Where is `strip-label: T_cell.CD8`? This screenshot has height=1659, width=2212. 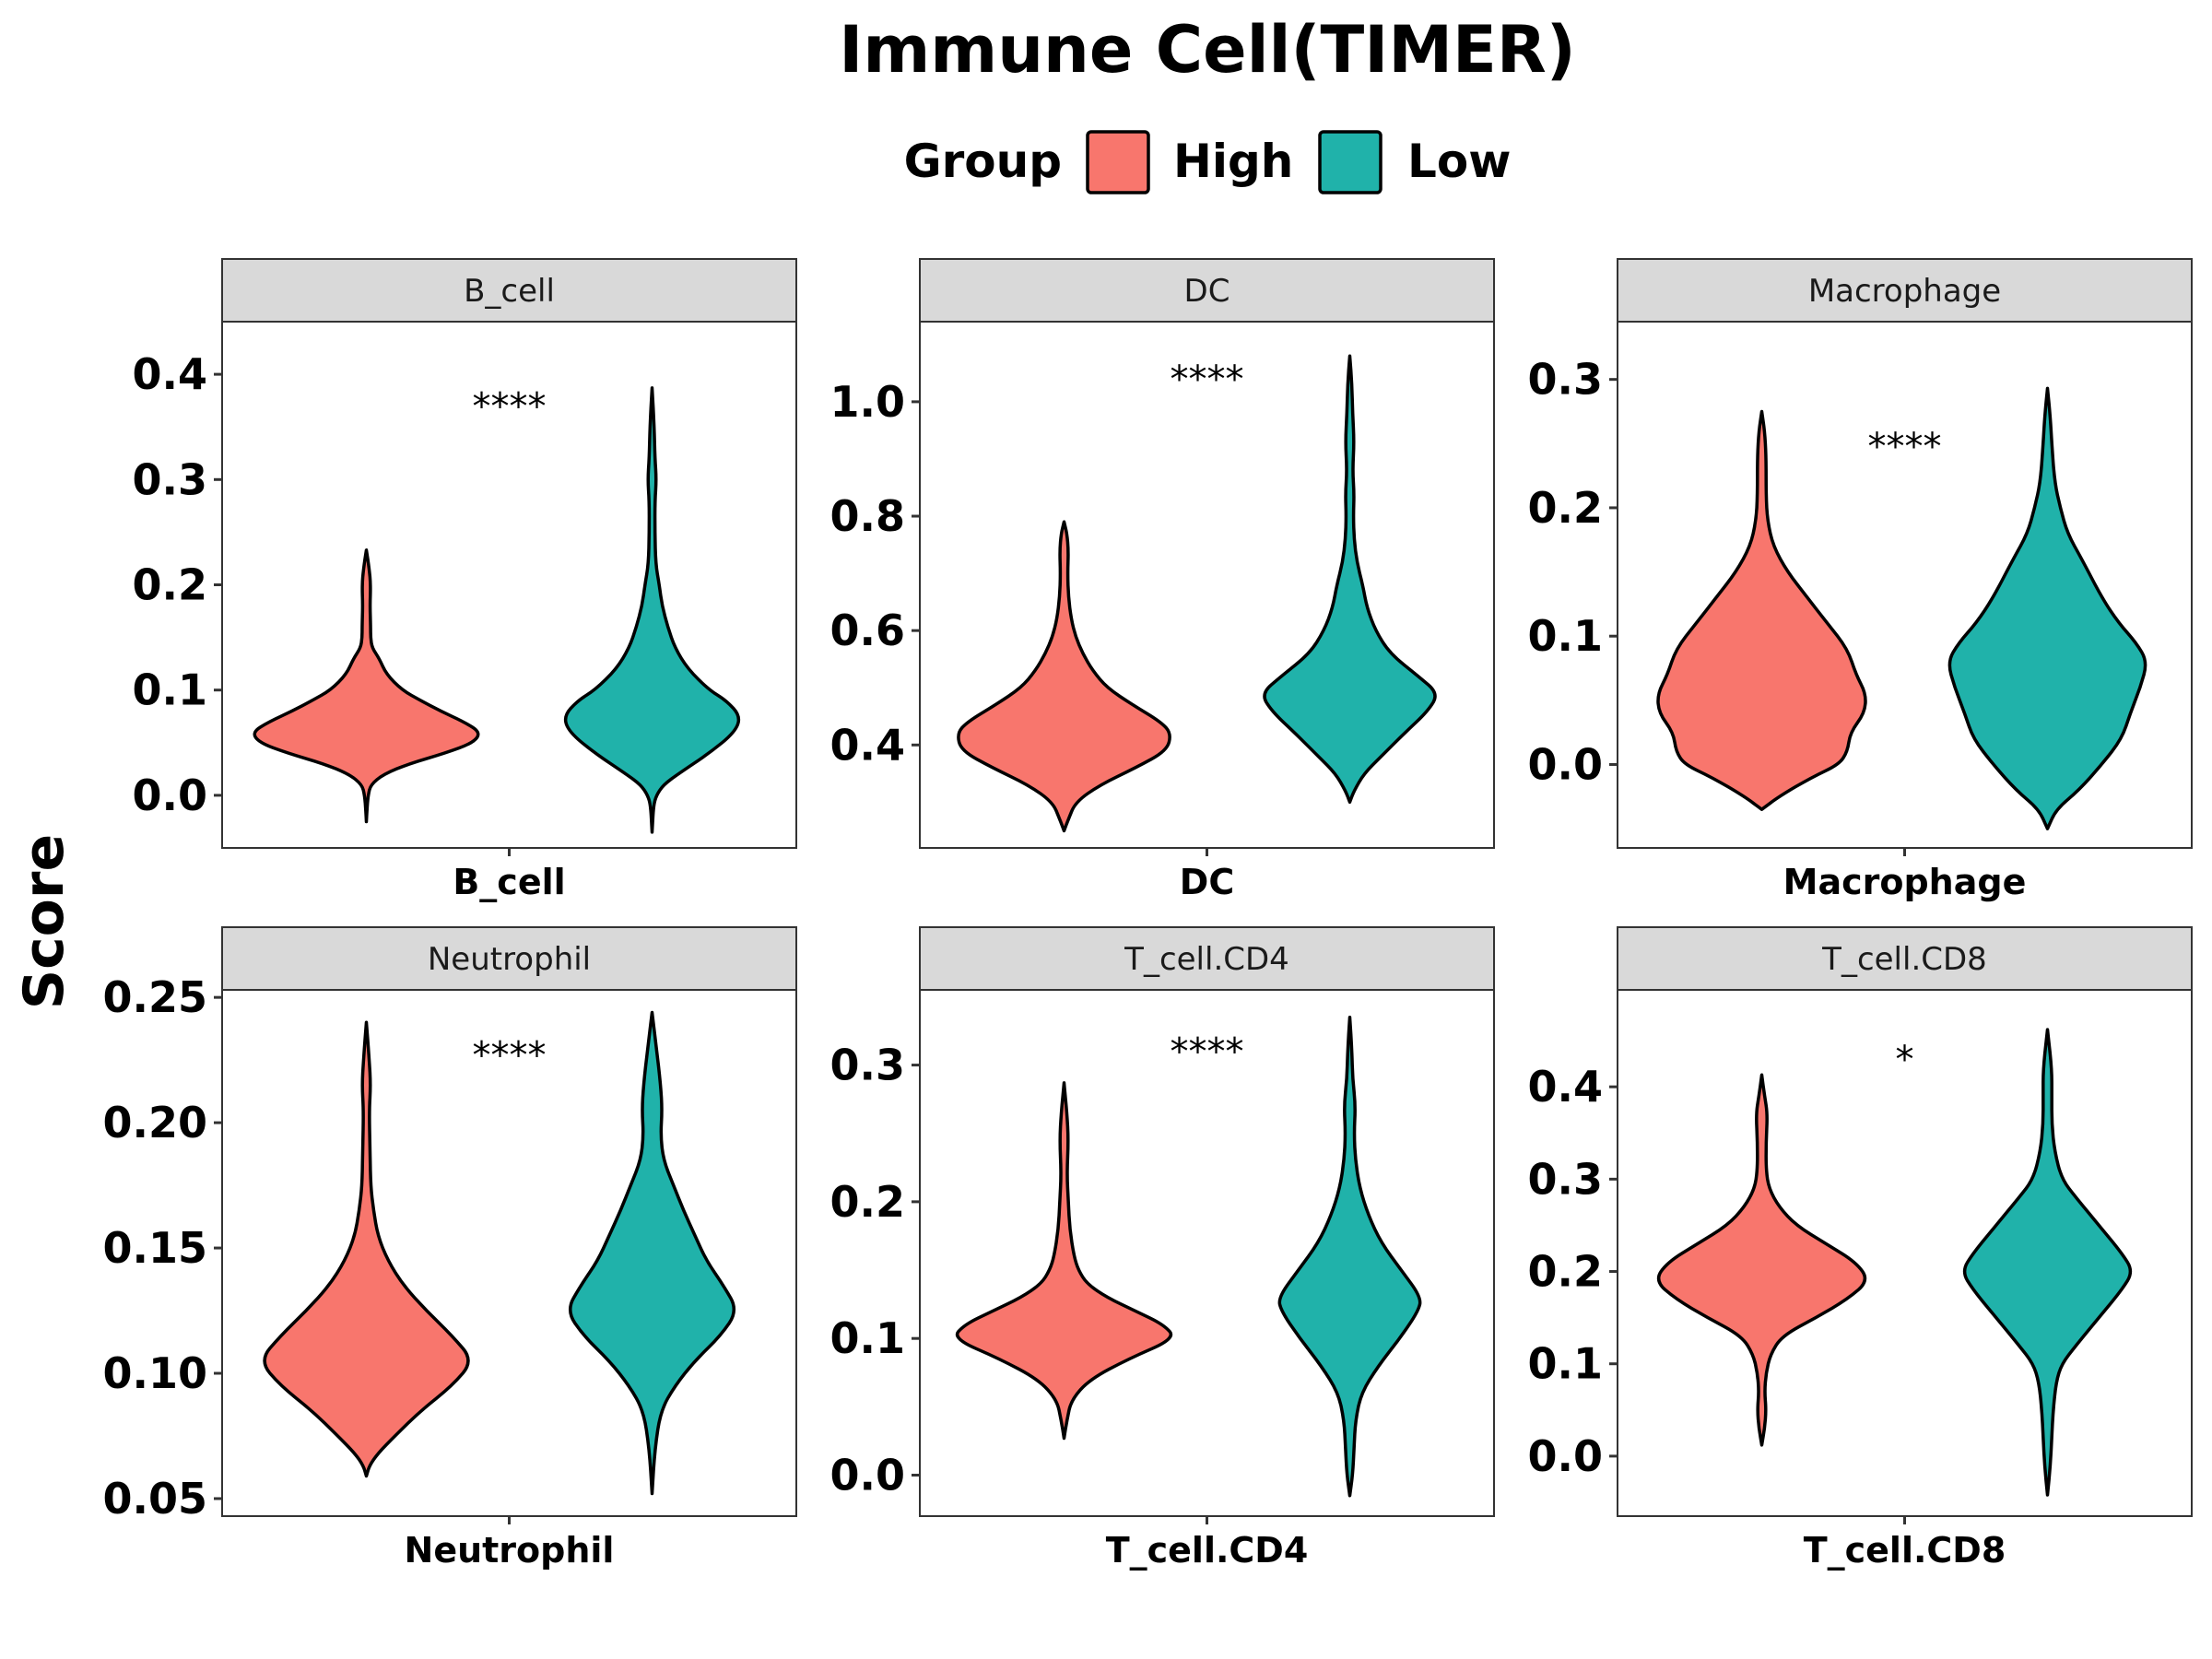 strip-label: T_cell.CD8 is located at coordinates (1904, 959).